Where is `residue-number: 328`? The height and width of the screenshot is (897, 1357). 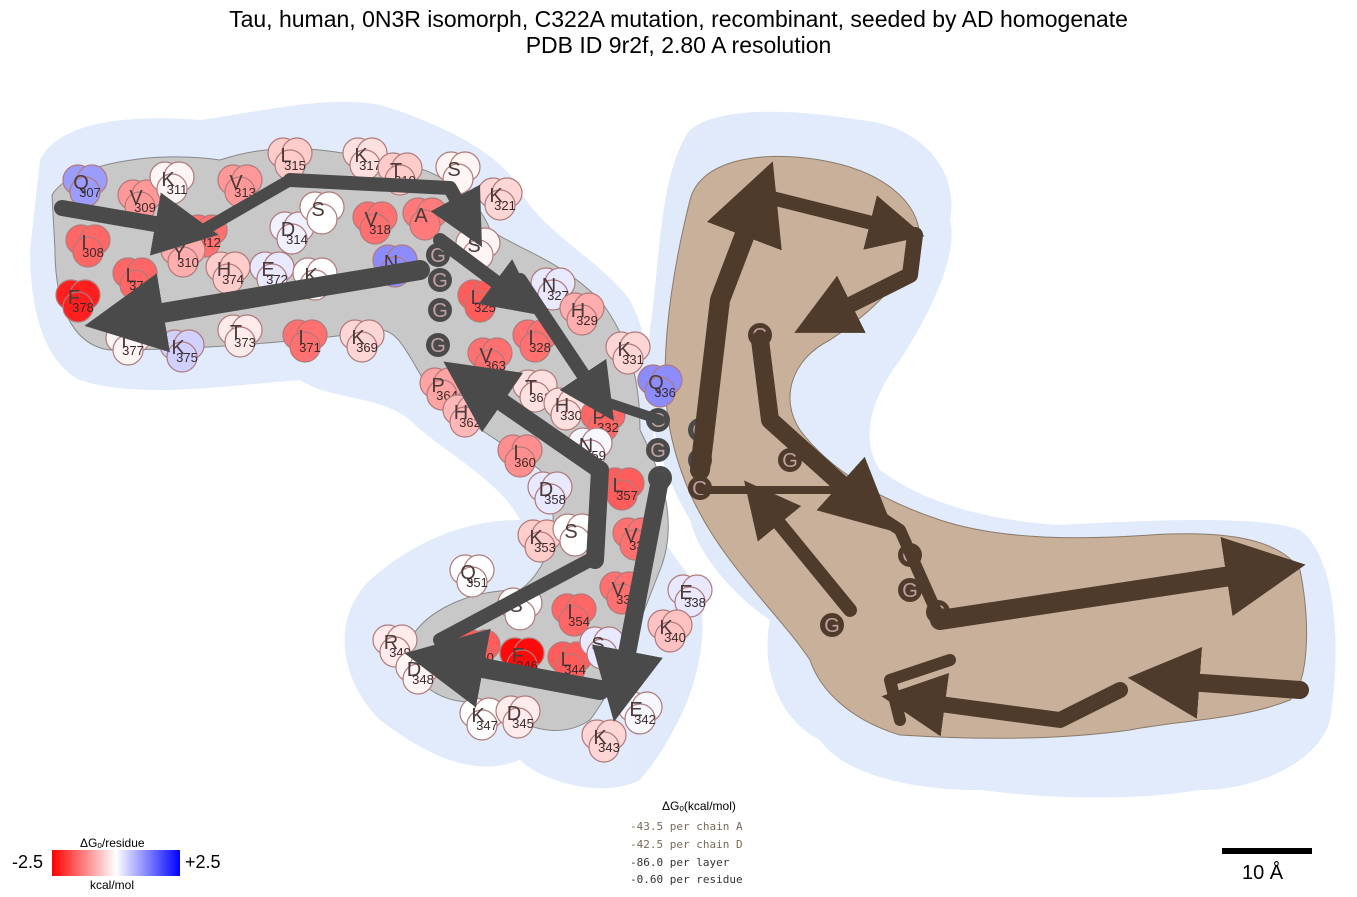
residue-number: 328 is located at coordinates (540, 347).